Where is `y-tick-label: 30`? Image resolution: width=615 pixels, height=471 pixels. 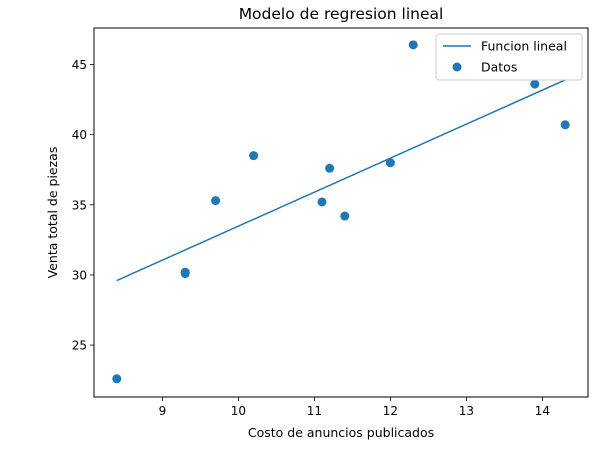
y-tick-label: 30 is located at coordinates (79, 275).